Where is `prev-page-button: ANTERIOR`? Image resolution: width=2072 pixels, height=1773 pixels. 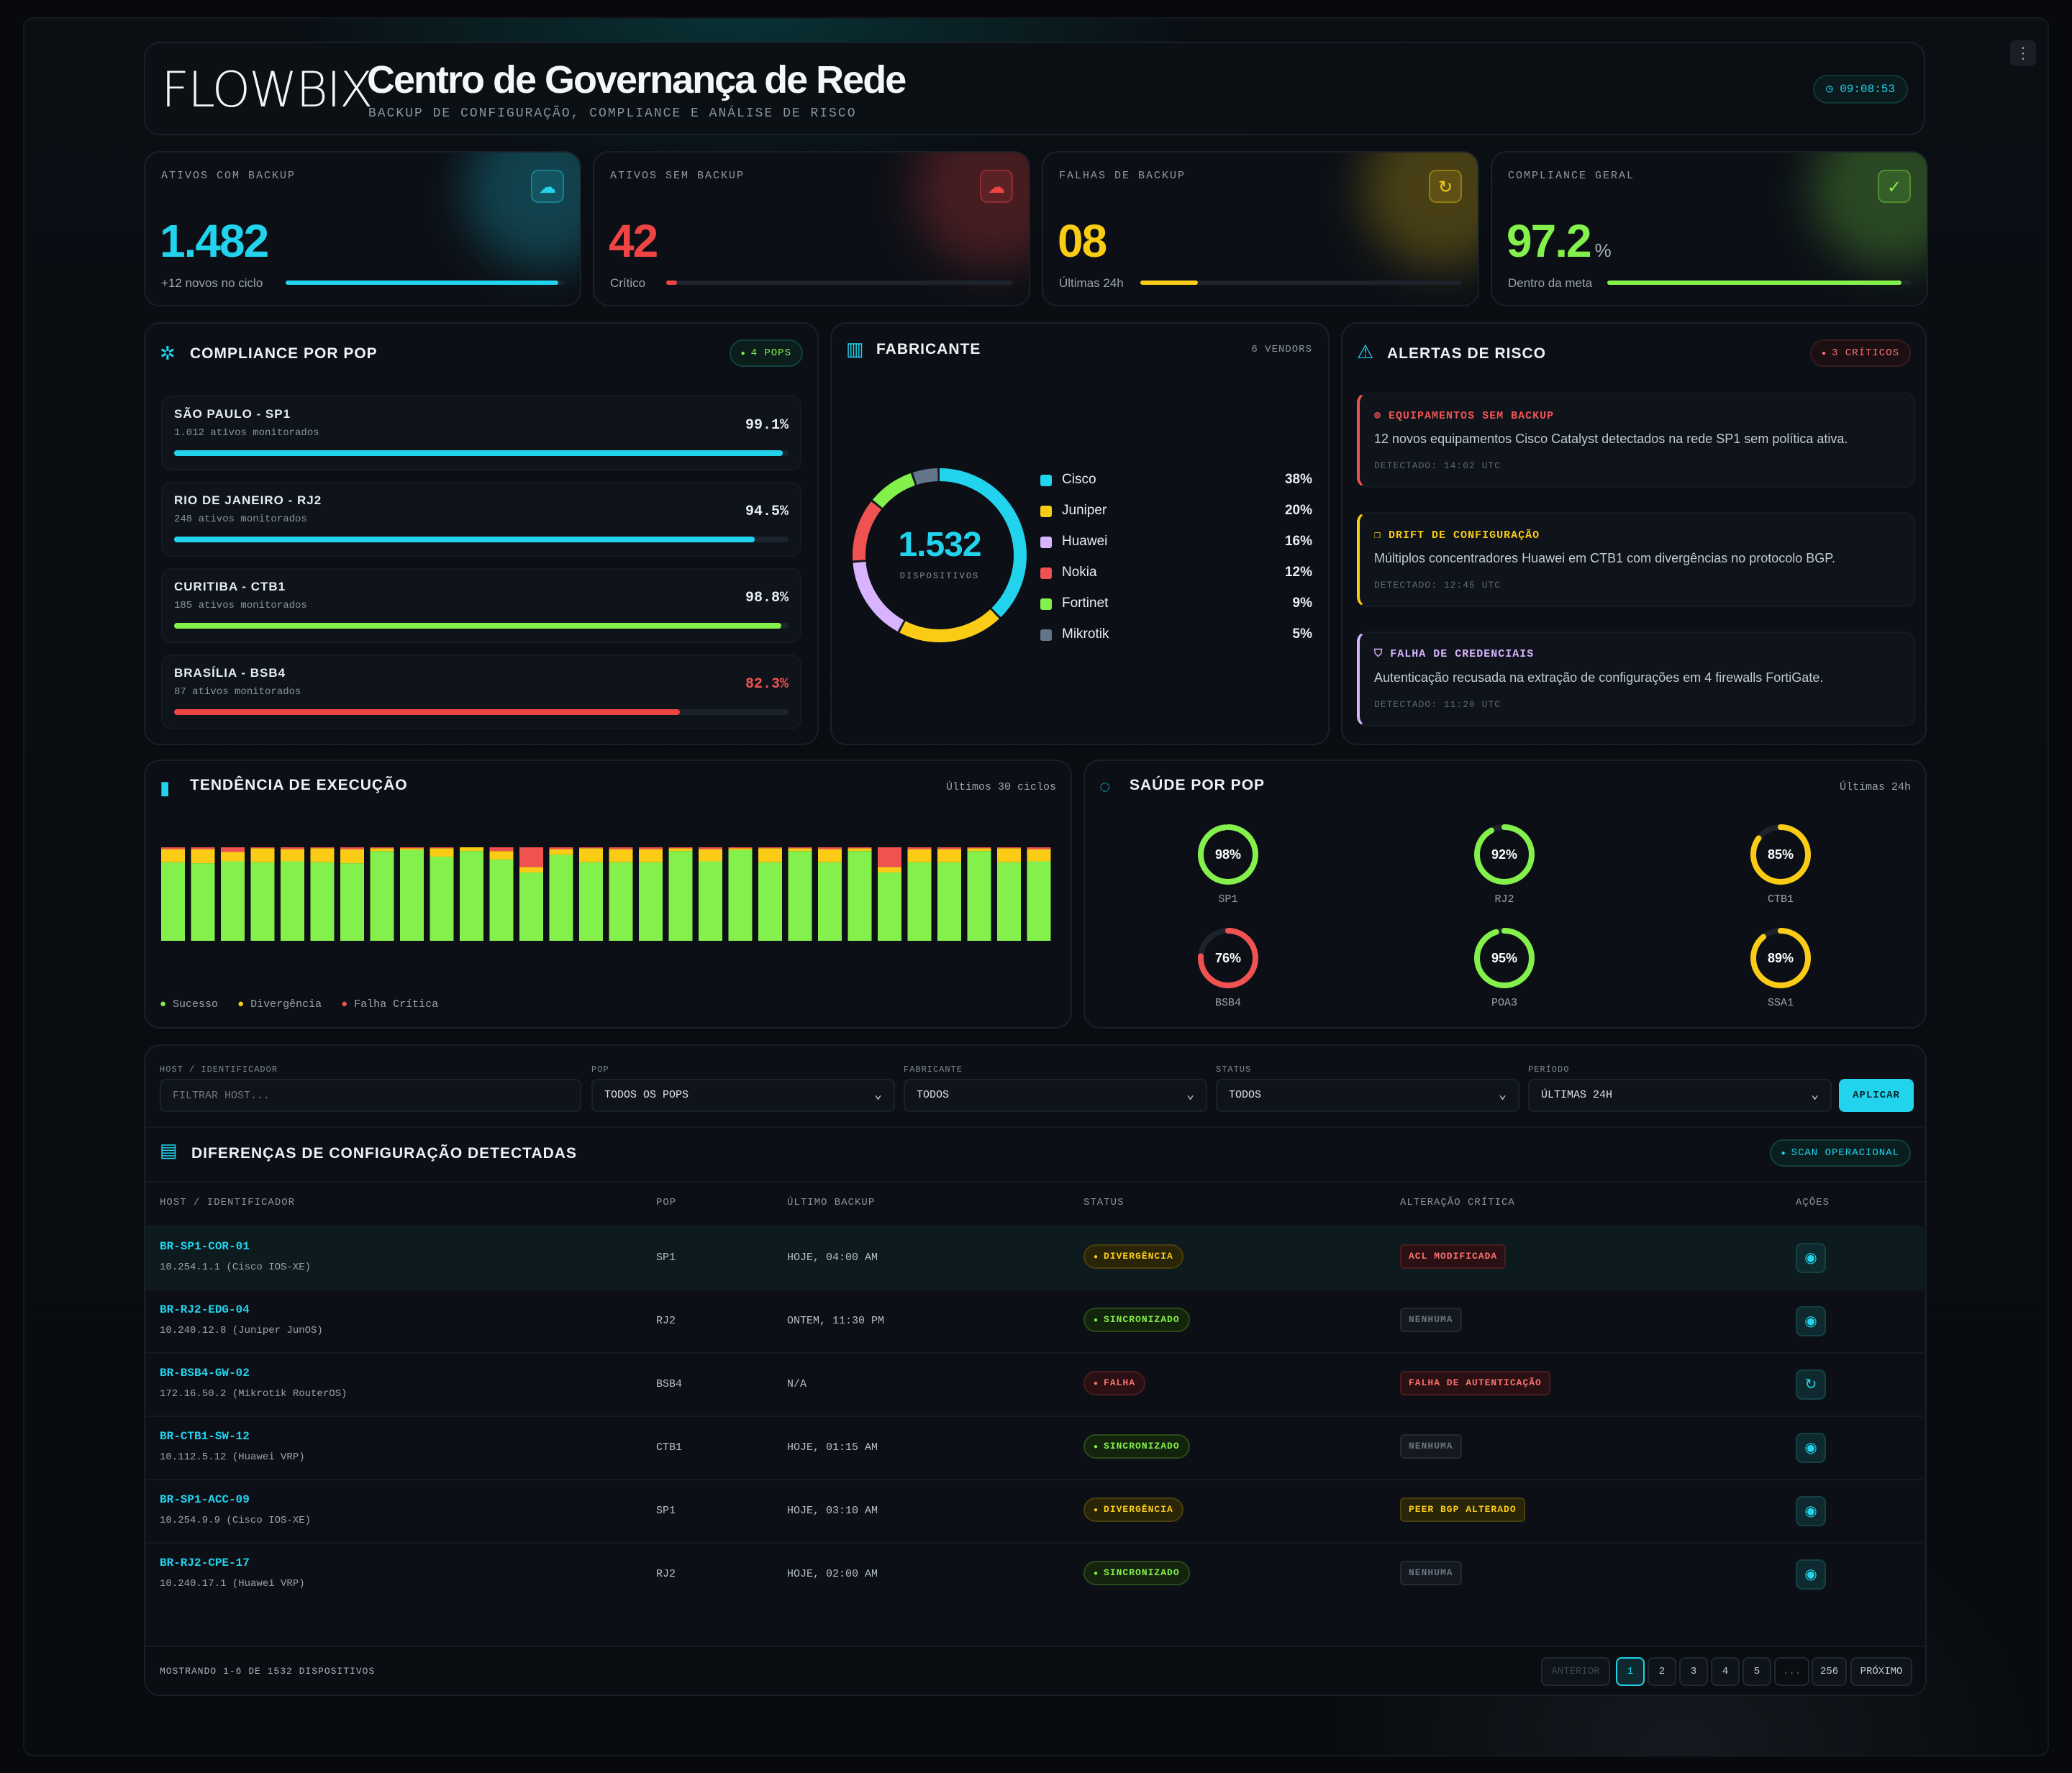
prev-page-button: ANTERIOR is located at coordinates (1576, 1671).